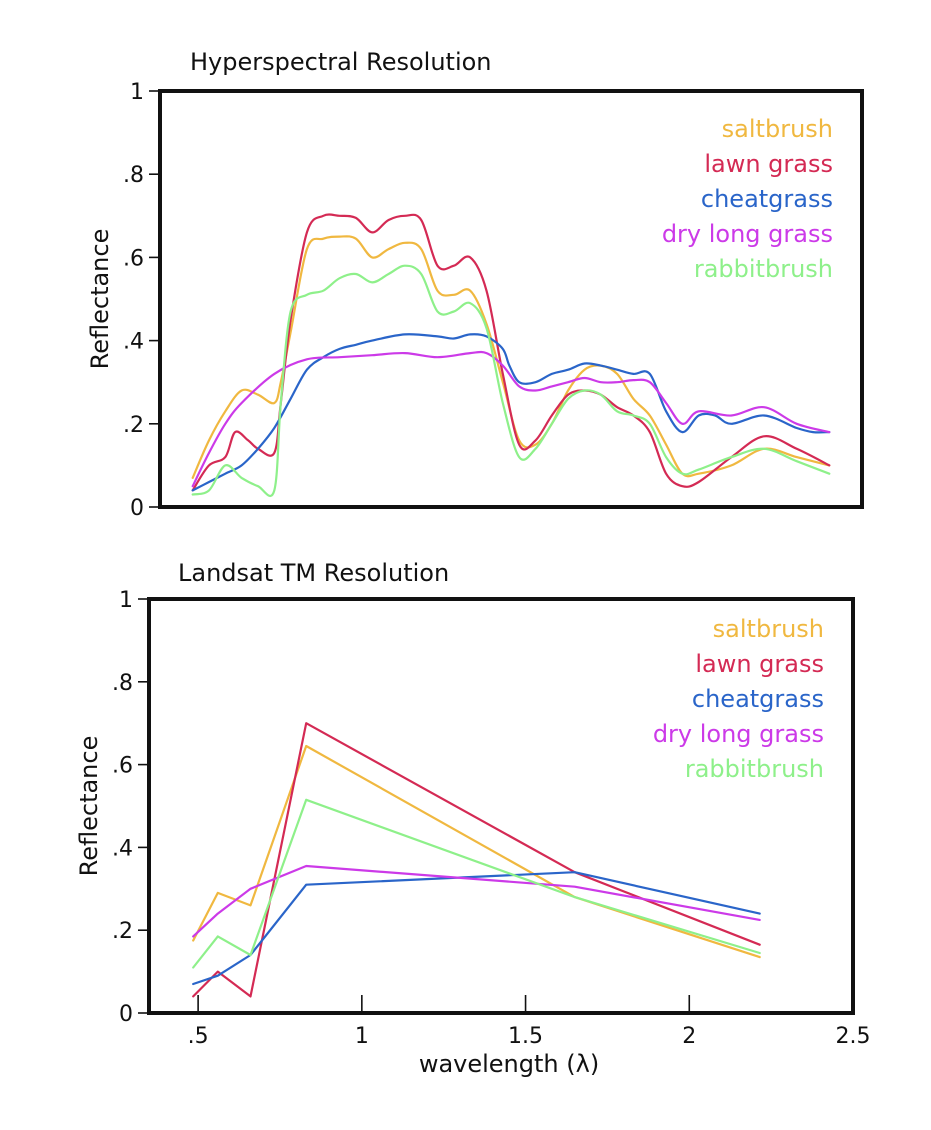 This screenshot has width=931, height=1130. Describe the element at coordinates (126, 1014) in the screenshot. I see `landsat-y-tick-label: 0` at that location.